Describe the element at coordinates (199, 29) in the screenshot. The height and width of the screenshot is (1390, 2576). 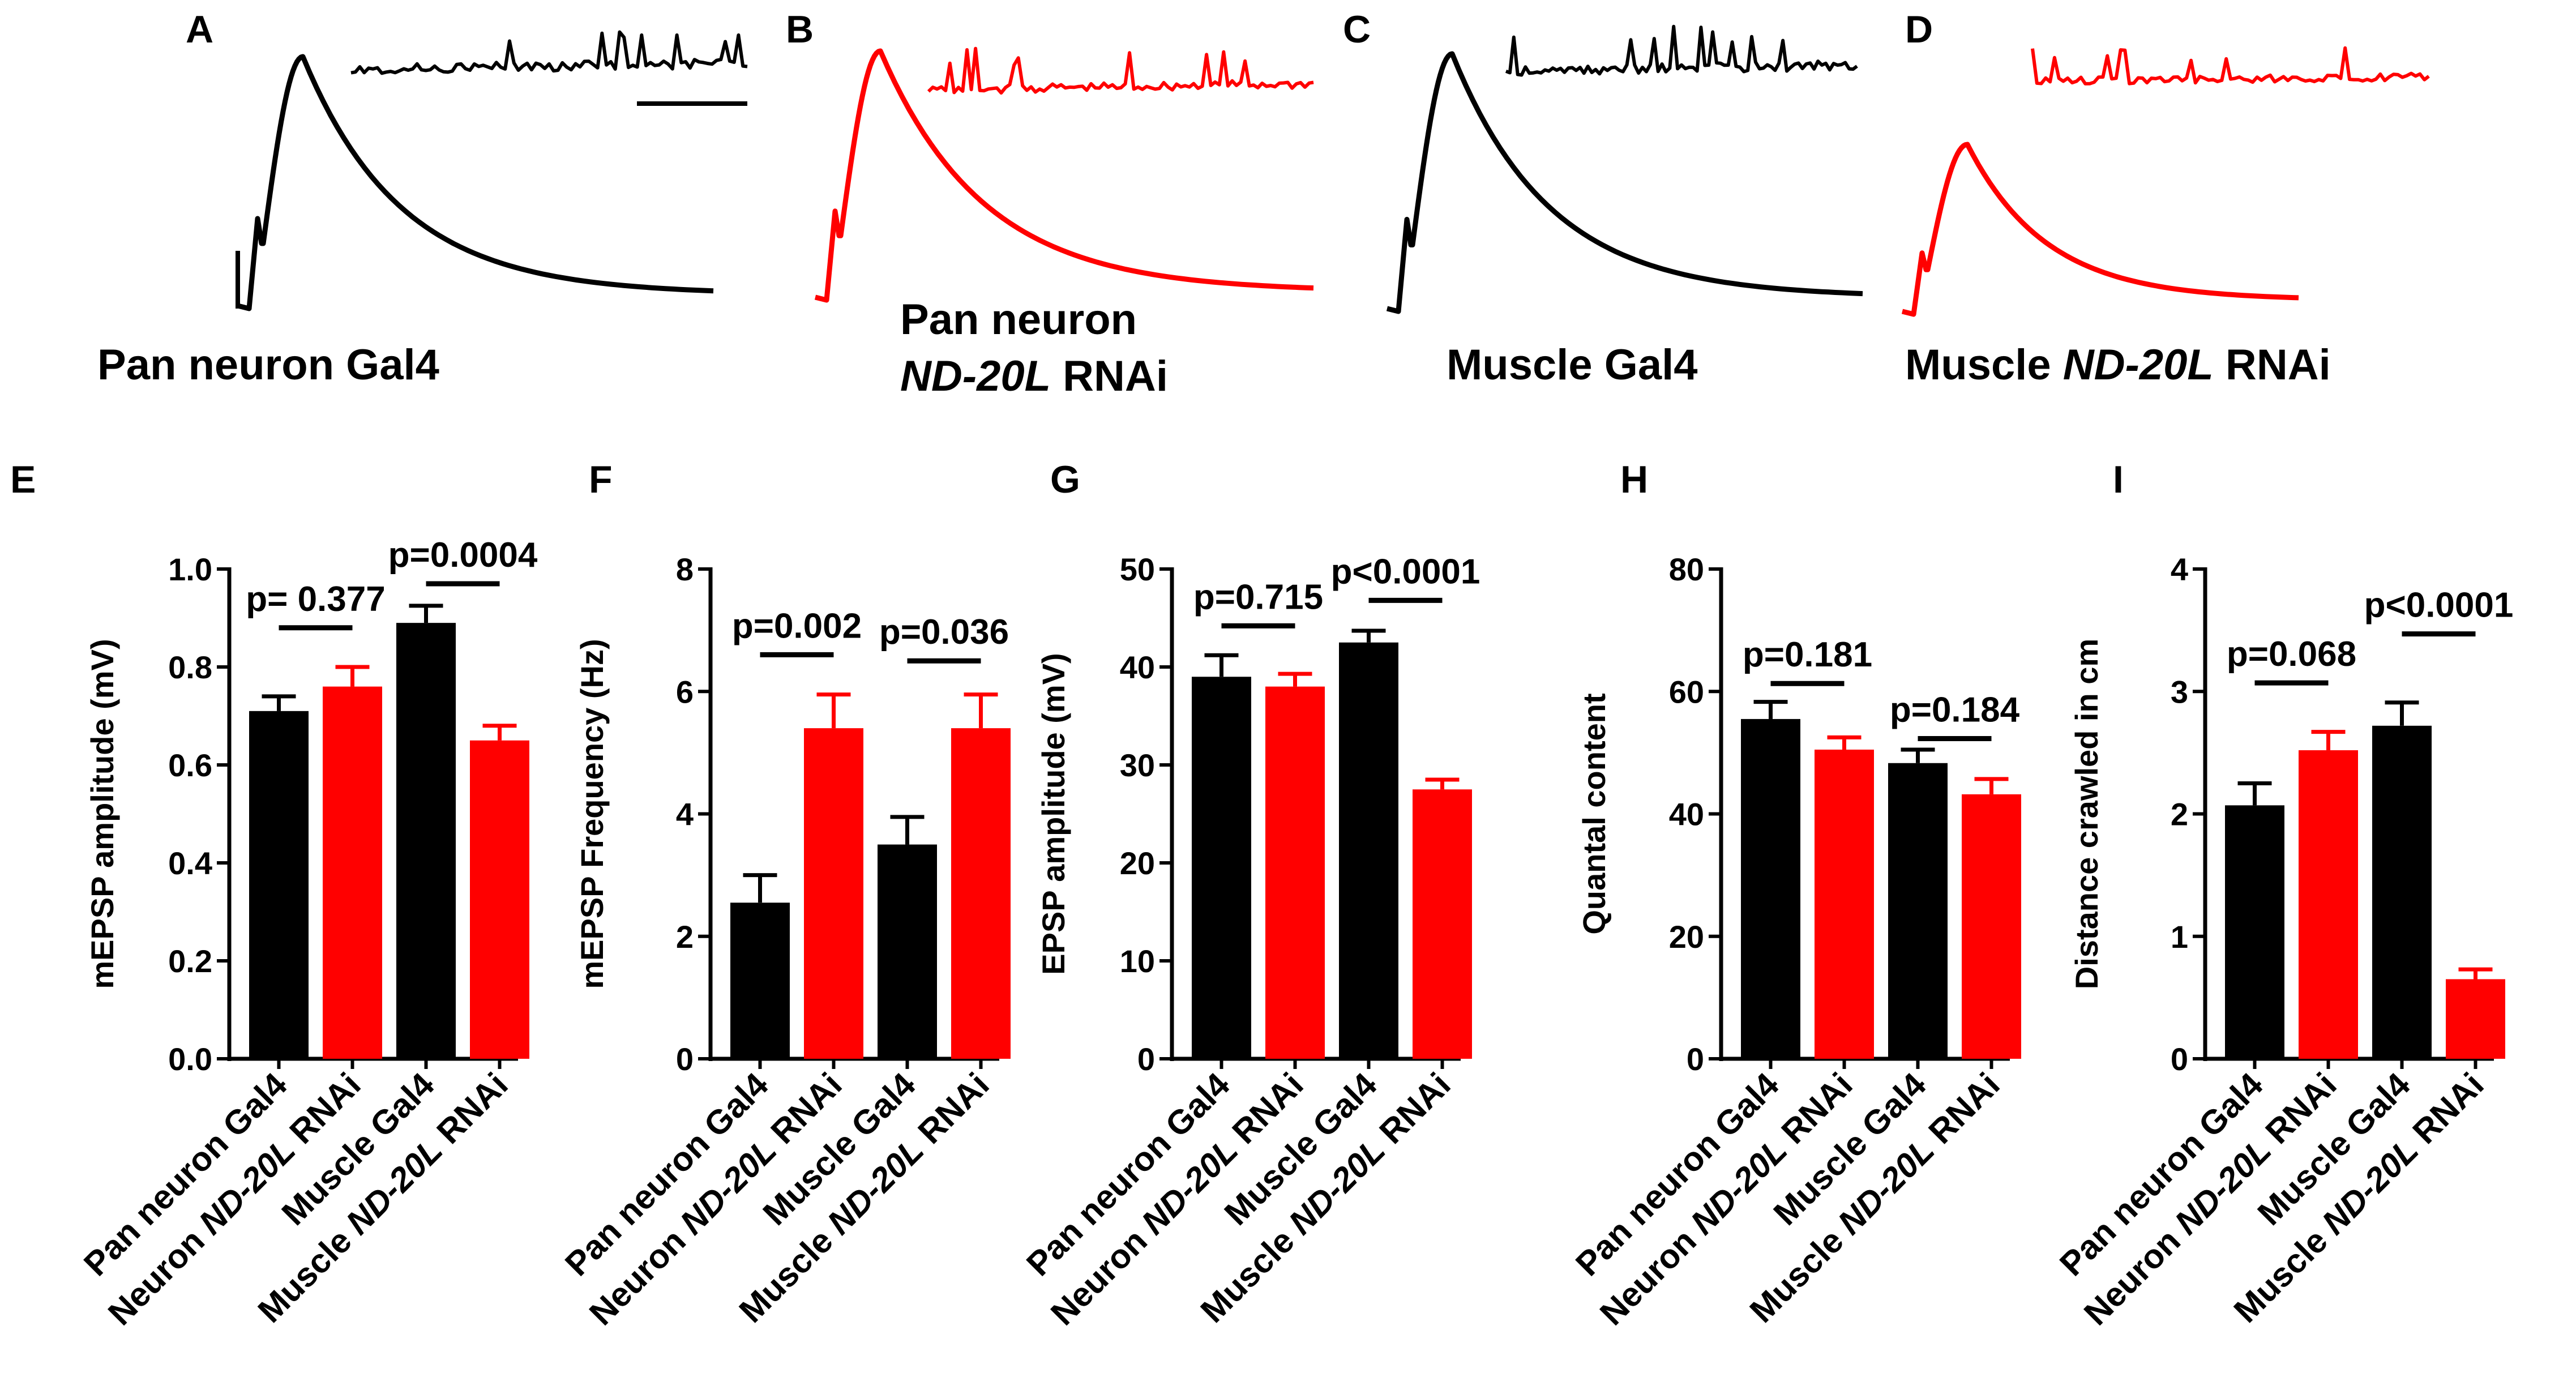
I see `panel-letter: A` at that location.